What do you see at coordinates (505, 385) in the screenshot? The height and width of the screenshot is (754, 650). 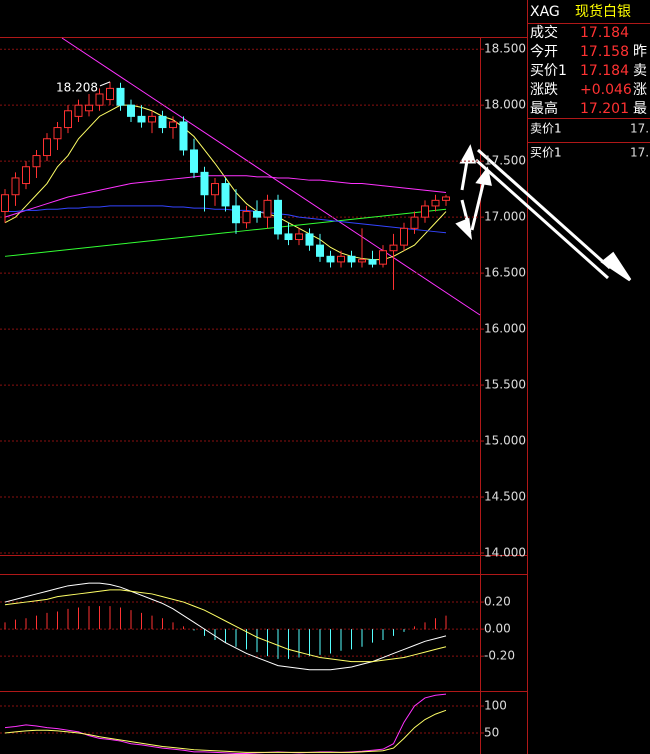 I see `y-tick-label: 15.500` at bounding box center [505, 385].